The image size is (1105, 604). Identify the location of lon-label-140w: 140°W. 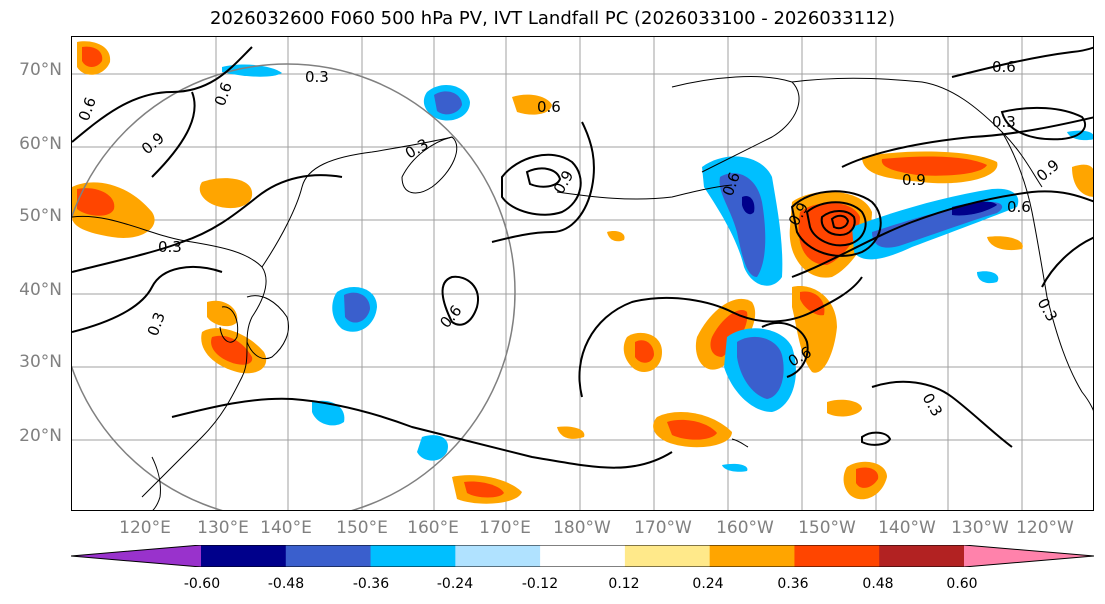
(907, 528).